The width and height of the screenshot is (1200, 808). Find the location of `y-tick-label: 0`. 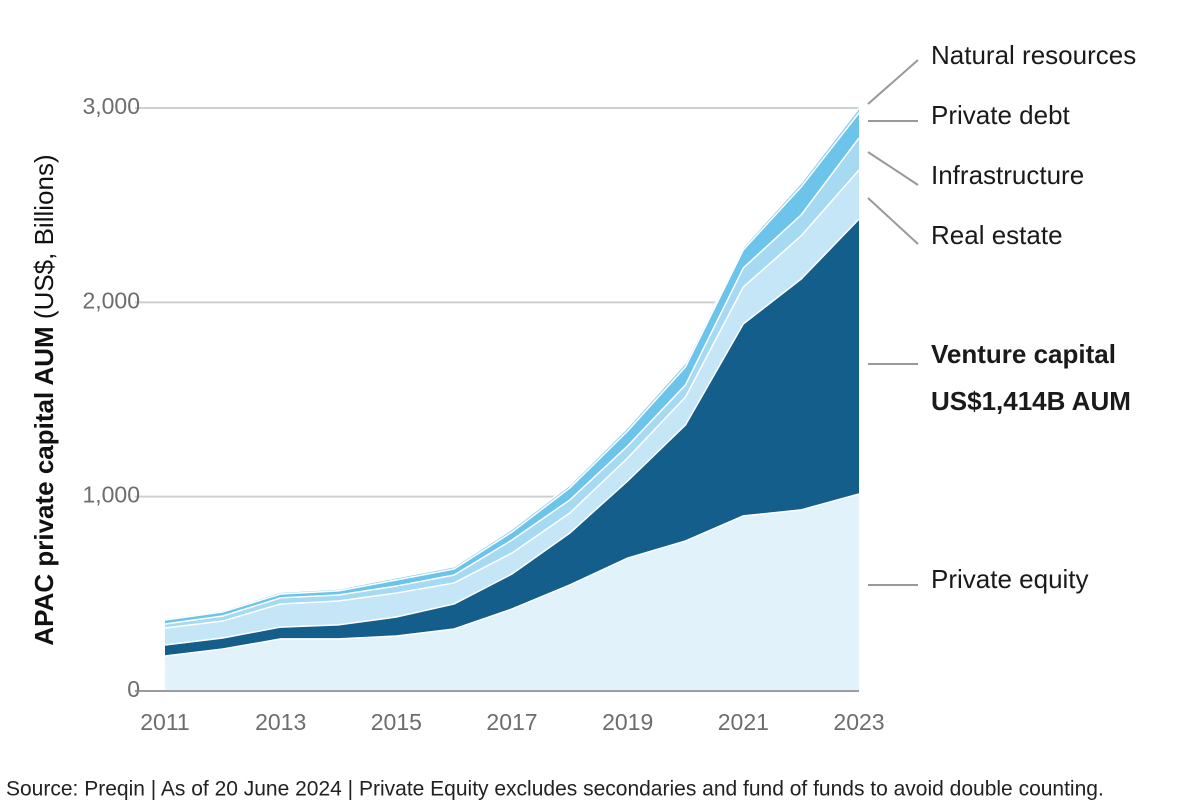

y-tick-label: 0 is located at coordinates (133, 689).